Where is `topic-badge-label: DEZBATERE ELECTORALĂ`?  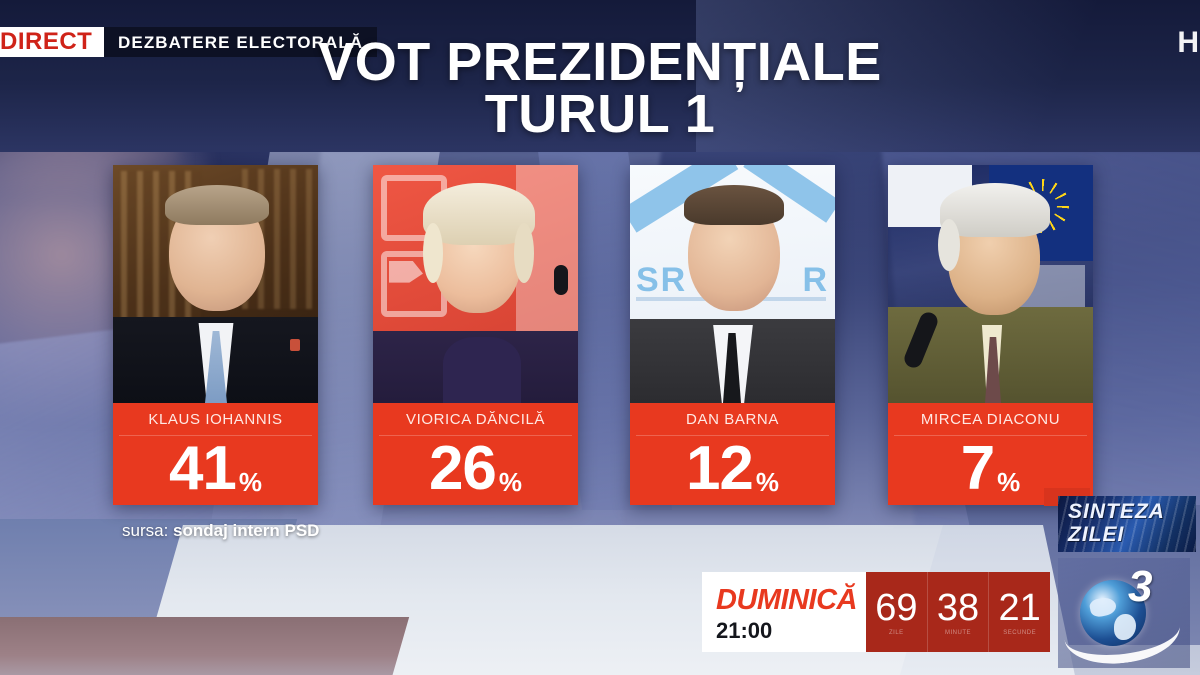 topic-badge-label: DEZBATERE ELECTORALĂ is located at coordinates (241, 42).